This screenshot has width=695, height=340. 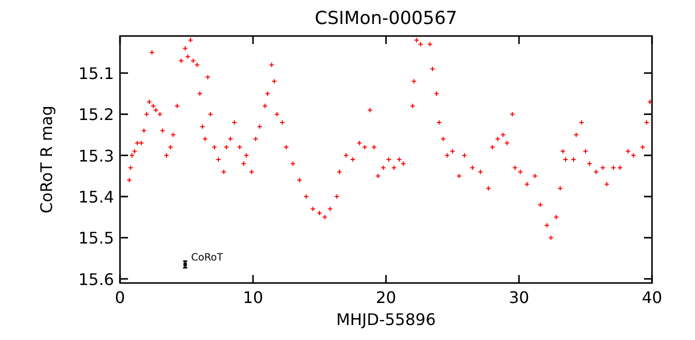 I want to click on x-tick-label: 10, so click(x=253, y=297).